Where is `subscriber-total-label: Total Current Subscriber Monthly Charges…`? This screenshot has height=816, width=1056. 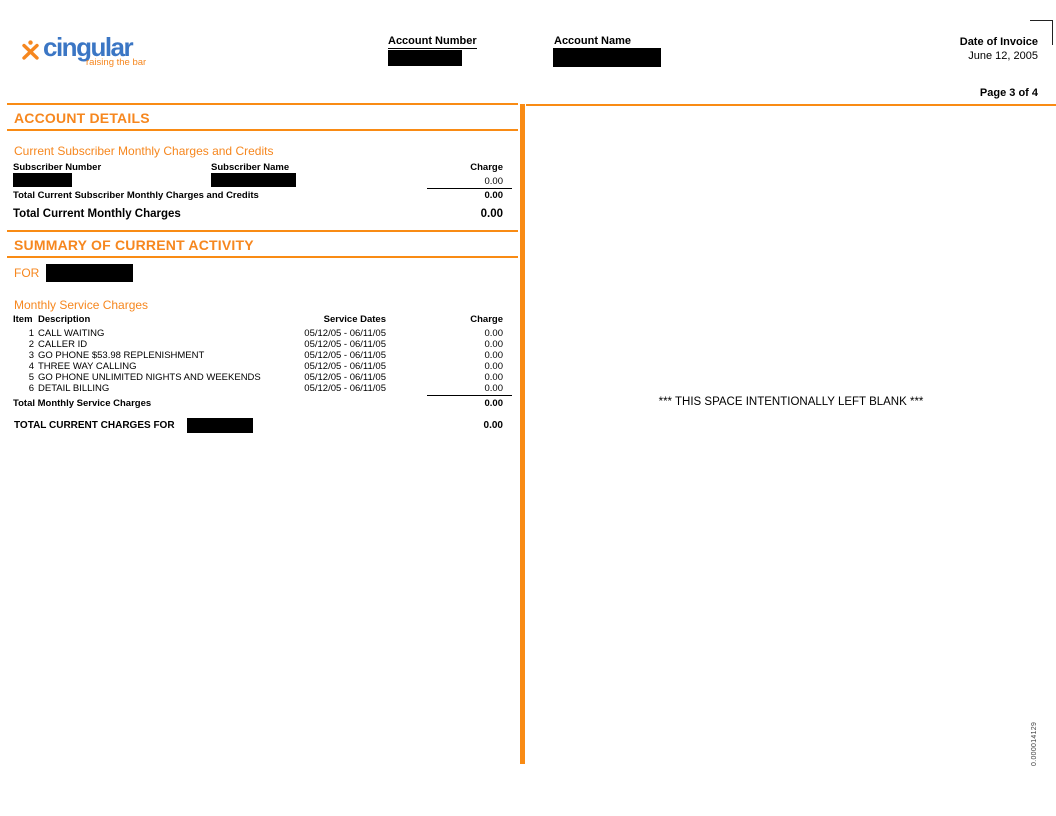 subscriber-total-label: Total Current Subscriber Monthly Charges… is located at coordinates (136, 195).